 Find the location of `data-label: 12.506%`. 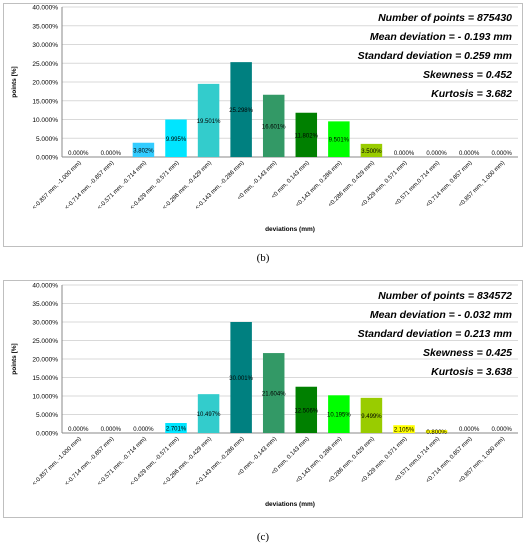

data-label: 12.506% is located at coordinates (306, 411).